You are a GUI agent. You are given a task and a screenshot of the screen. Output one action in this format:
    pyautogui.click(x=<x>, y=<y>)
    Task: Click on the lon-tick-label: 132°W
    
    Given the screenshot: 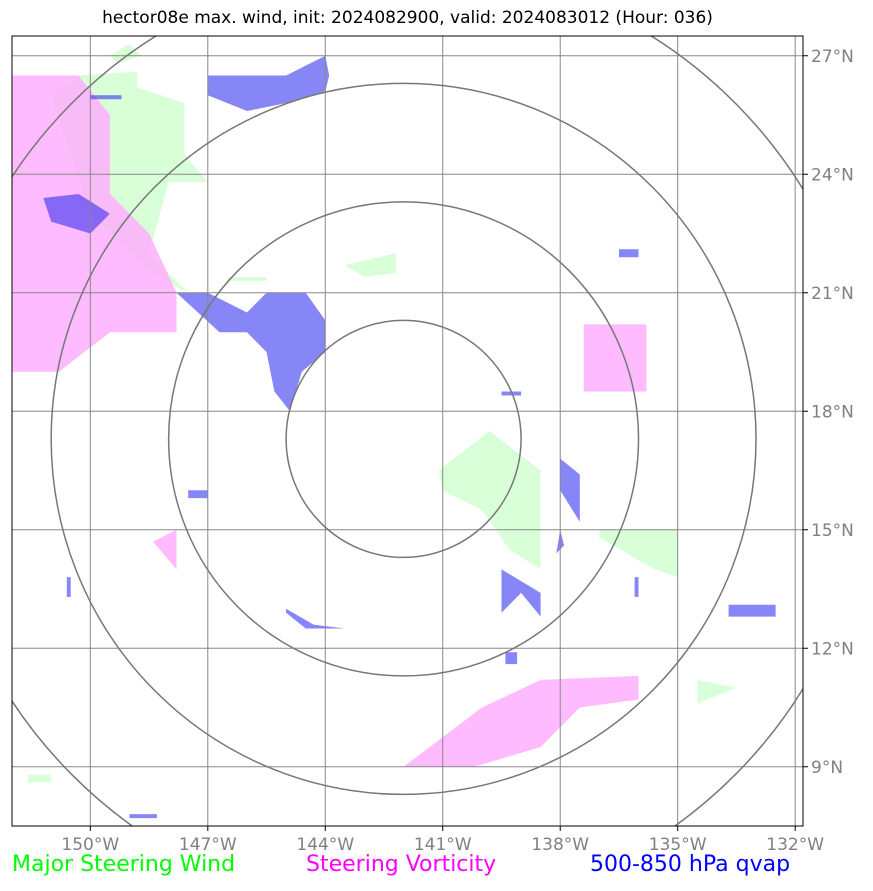 What is the action you would take?
    pyautogui.click(x=795, y=845)
    